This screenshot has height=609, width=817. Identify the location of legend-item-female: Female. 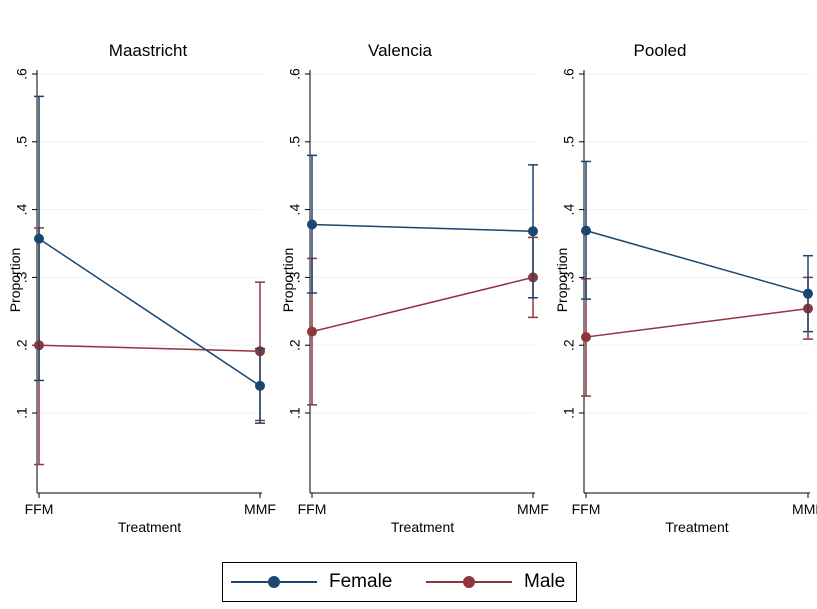
(311, 582).